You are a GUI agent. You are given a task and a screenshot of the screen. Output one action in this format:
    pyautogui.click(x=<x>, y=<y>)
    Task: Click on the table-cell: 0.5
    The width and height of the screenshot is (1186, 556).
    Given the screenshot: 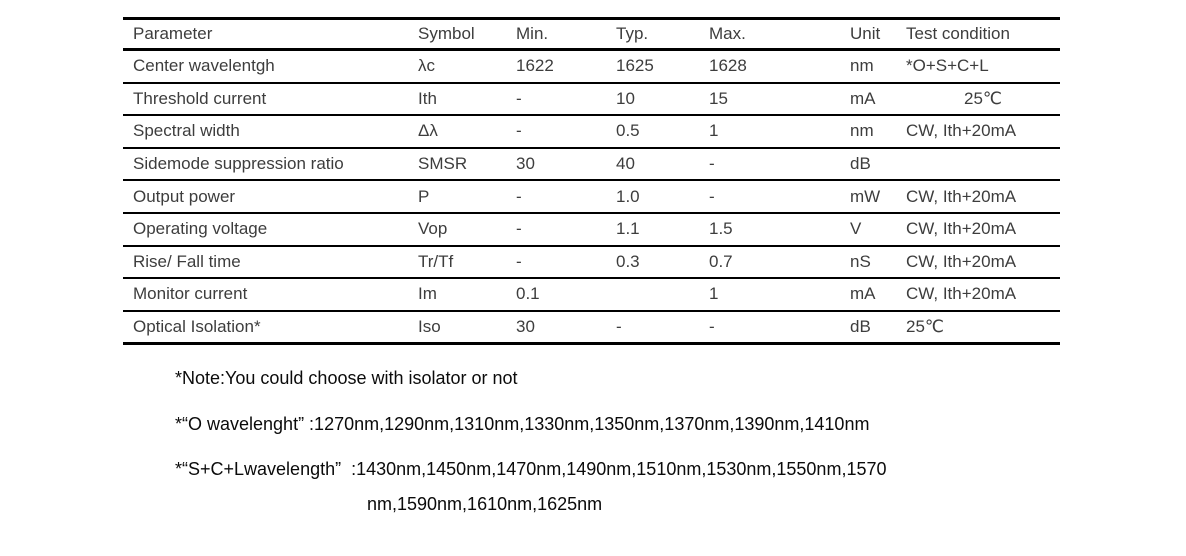 What is the action you would take?
    pyautogui.click(x=662, y=132)
    